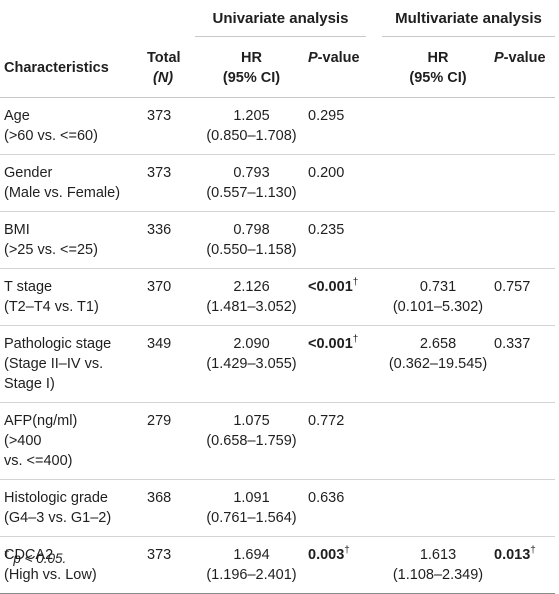  Describe the element at coordinates (62, 193) in the screenshot. I see `characteristic-text: (Male vs. Female)` at that location.